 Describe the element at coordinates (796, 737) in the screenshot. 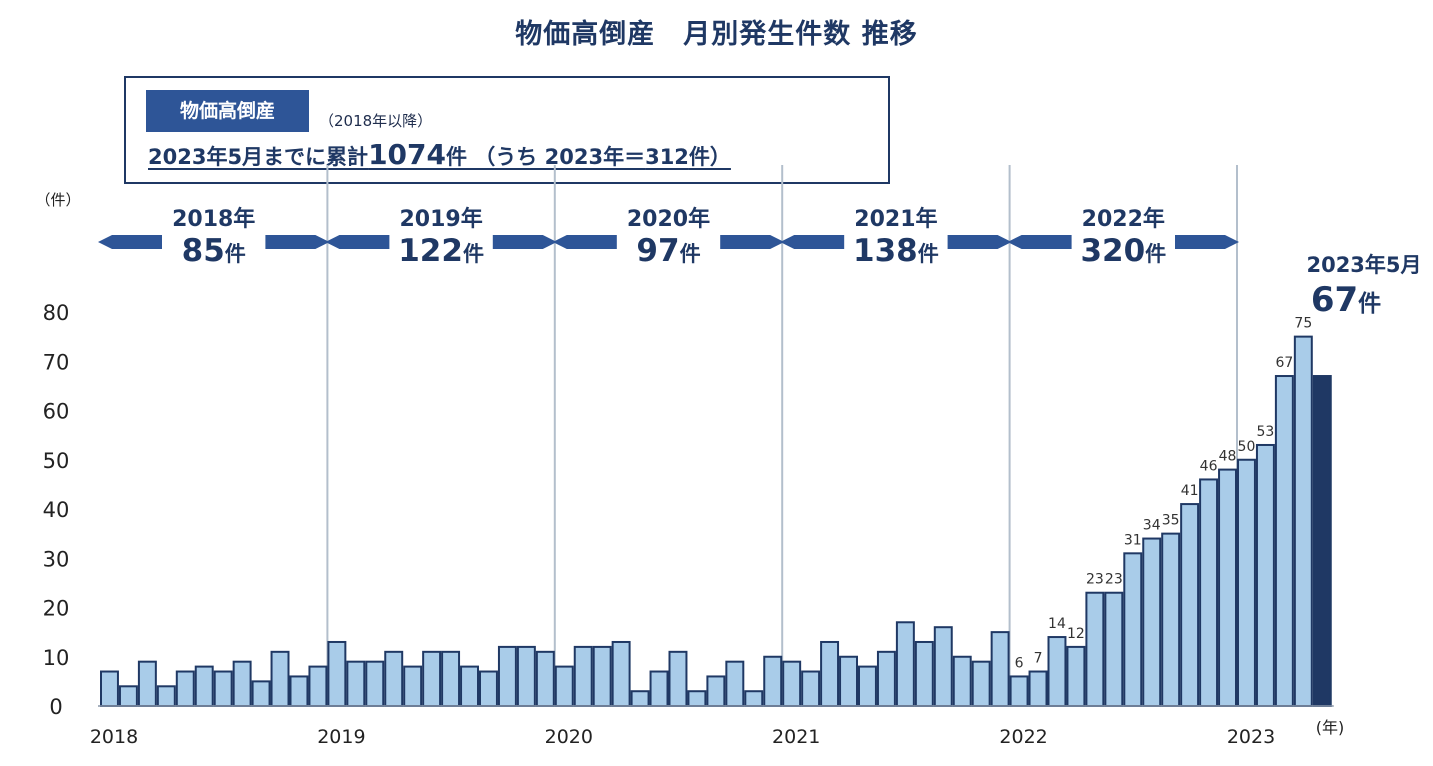

I see `x-tick-label: 2021` at that location.